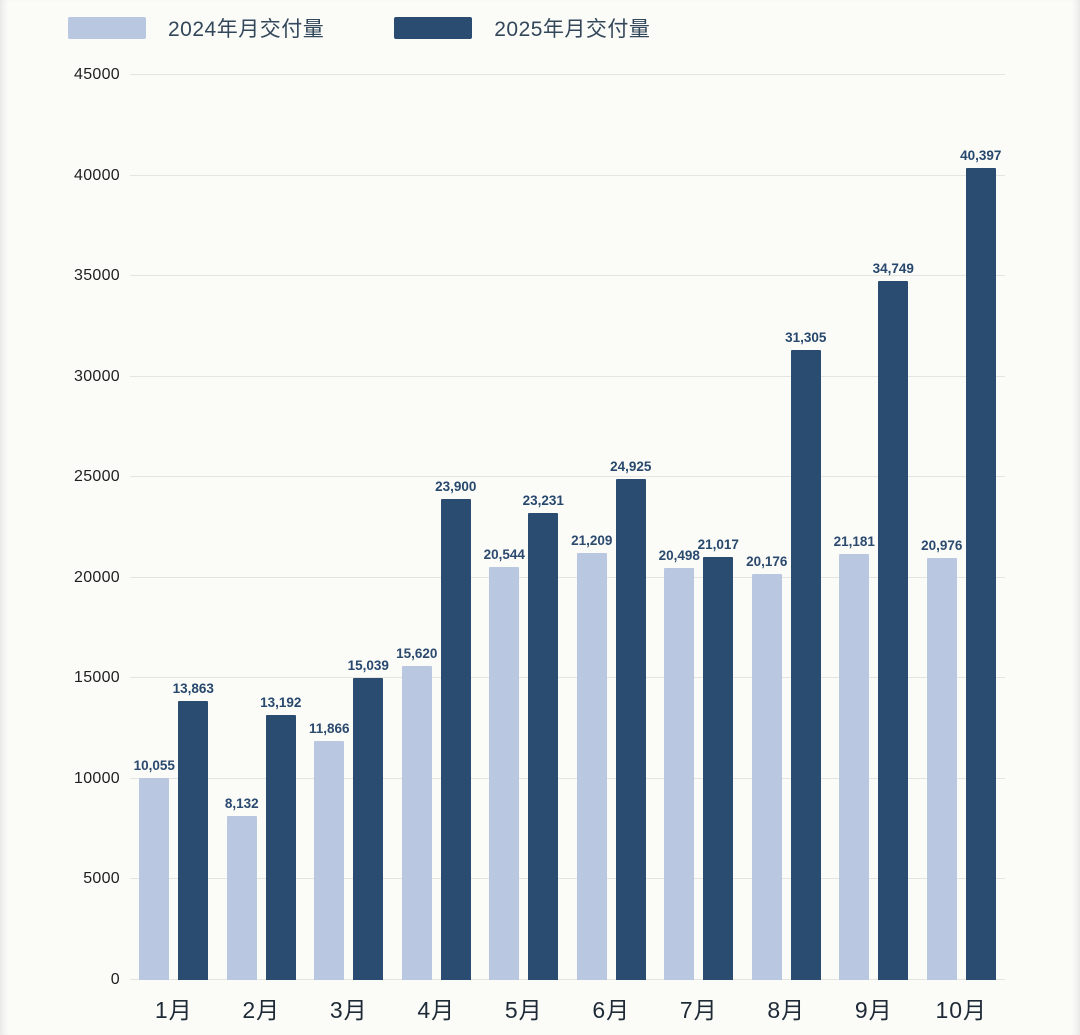 This screenshot has height=1035, width=1080. I want to click on bar-value-label: 21,017, so click(718, 545).